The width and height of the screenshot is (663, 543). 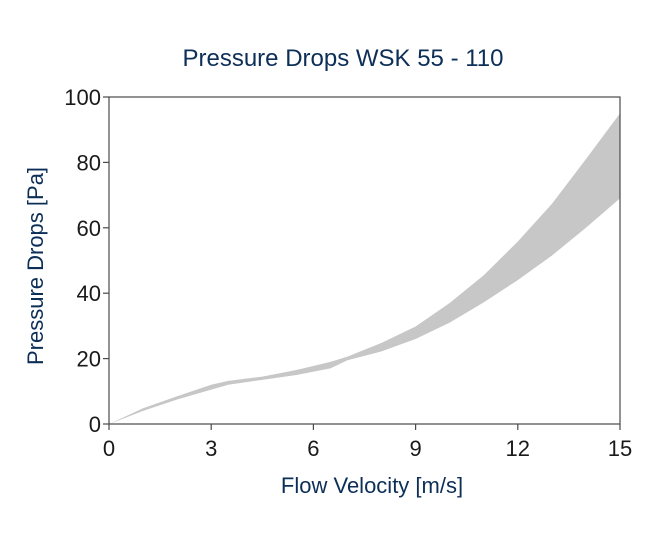 I want to click on x-tick-label: 3, so click(x=211, y=448).